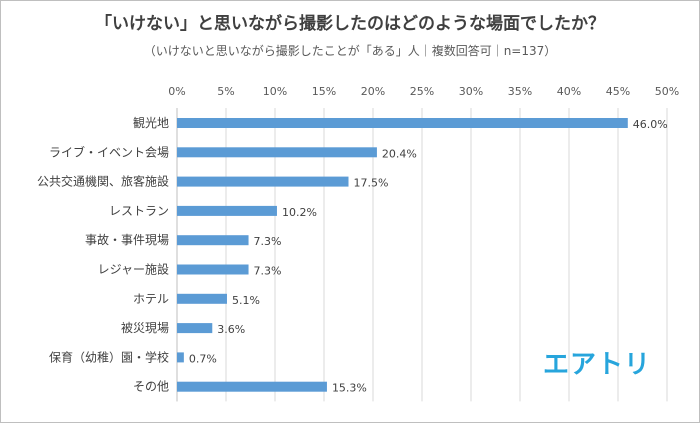 This screenshot has width=700, height=423. Describe the element at coordinates (422, 91) in the screenshot. I see `x-tick-label: 25%` at that location.